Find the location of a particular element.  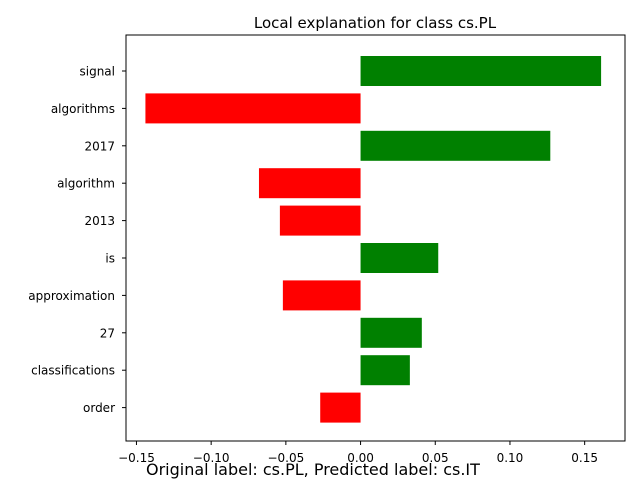

y-tick-label: is is located at coordinates (110, 259).